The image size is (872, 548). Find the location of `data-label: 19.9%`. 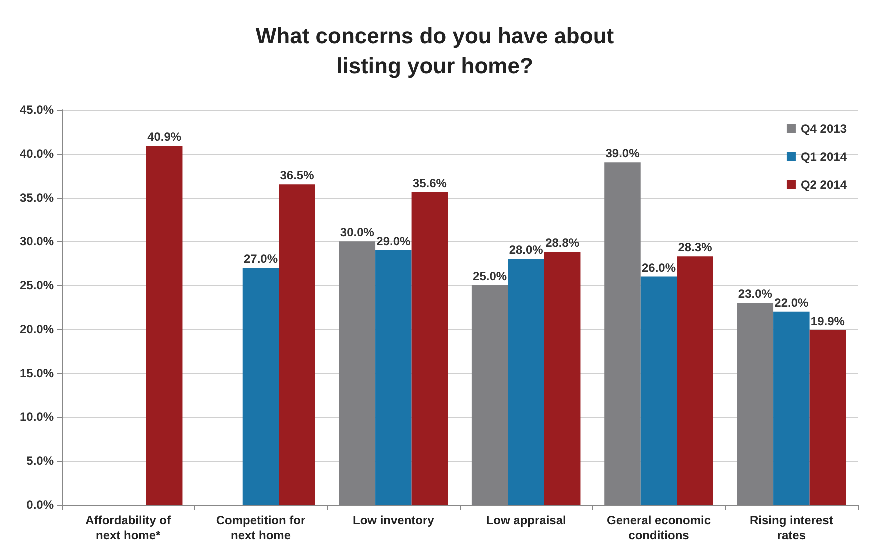

data-label: 19.9% is located at coordinates (828, 321).